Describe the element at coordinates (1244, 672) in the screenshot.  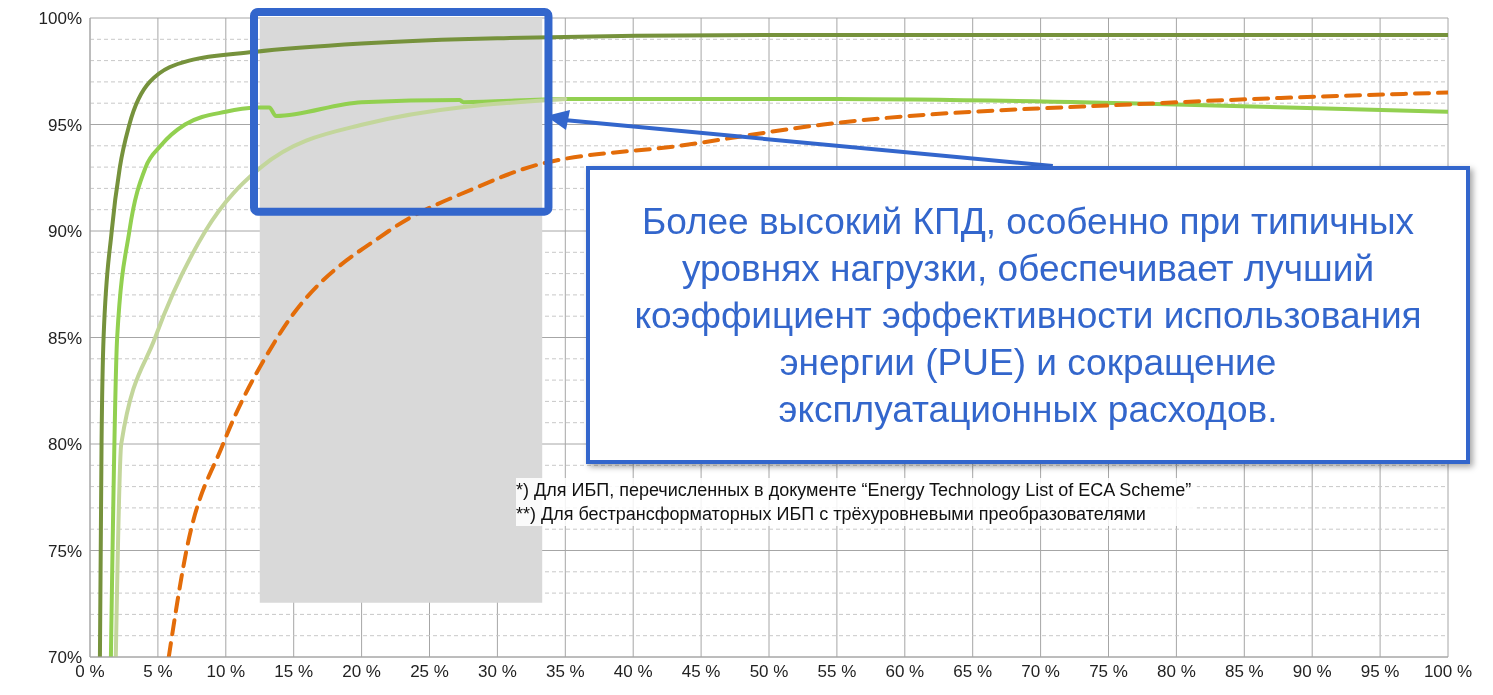
I see `x-tick-label: 85 %` at that location.